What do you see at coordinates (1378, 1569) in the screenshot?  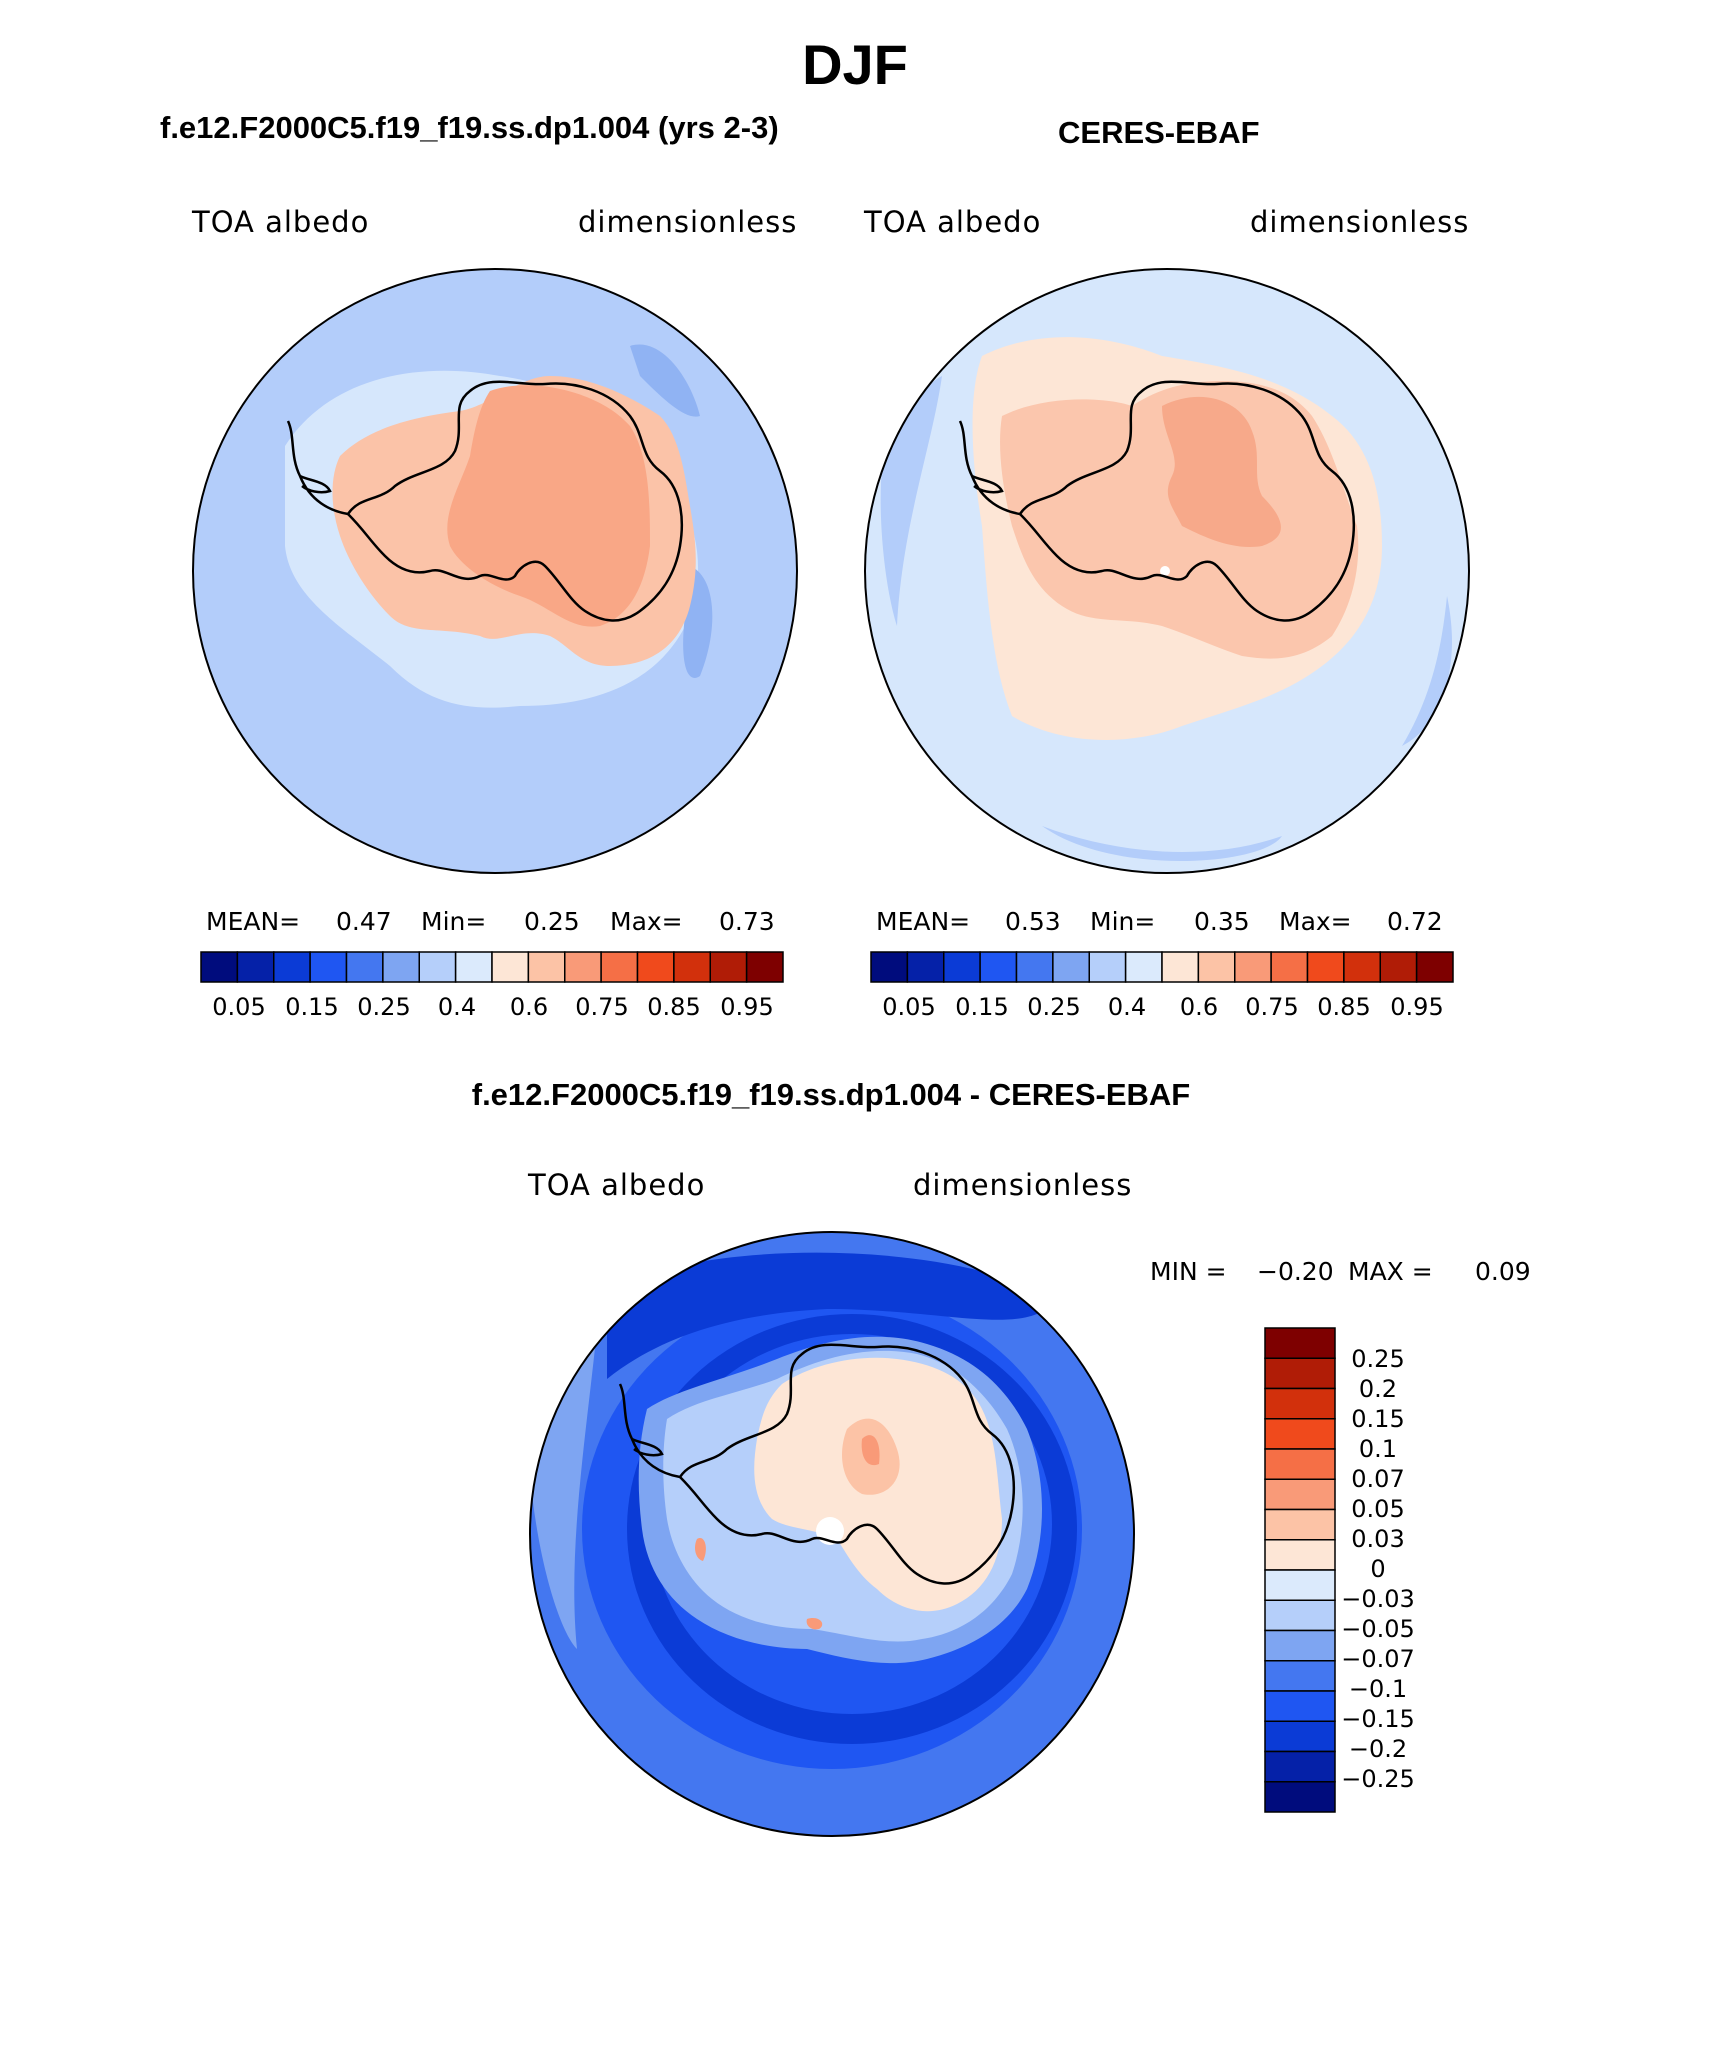 I see `difference-colorbar-tick: 0` at bounding box center [1378, 1569].